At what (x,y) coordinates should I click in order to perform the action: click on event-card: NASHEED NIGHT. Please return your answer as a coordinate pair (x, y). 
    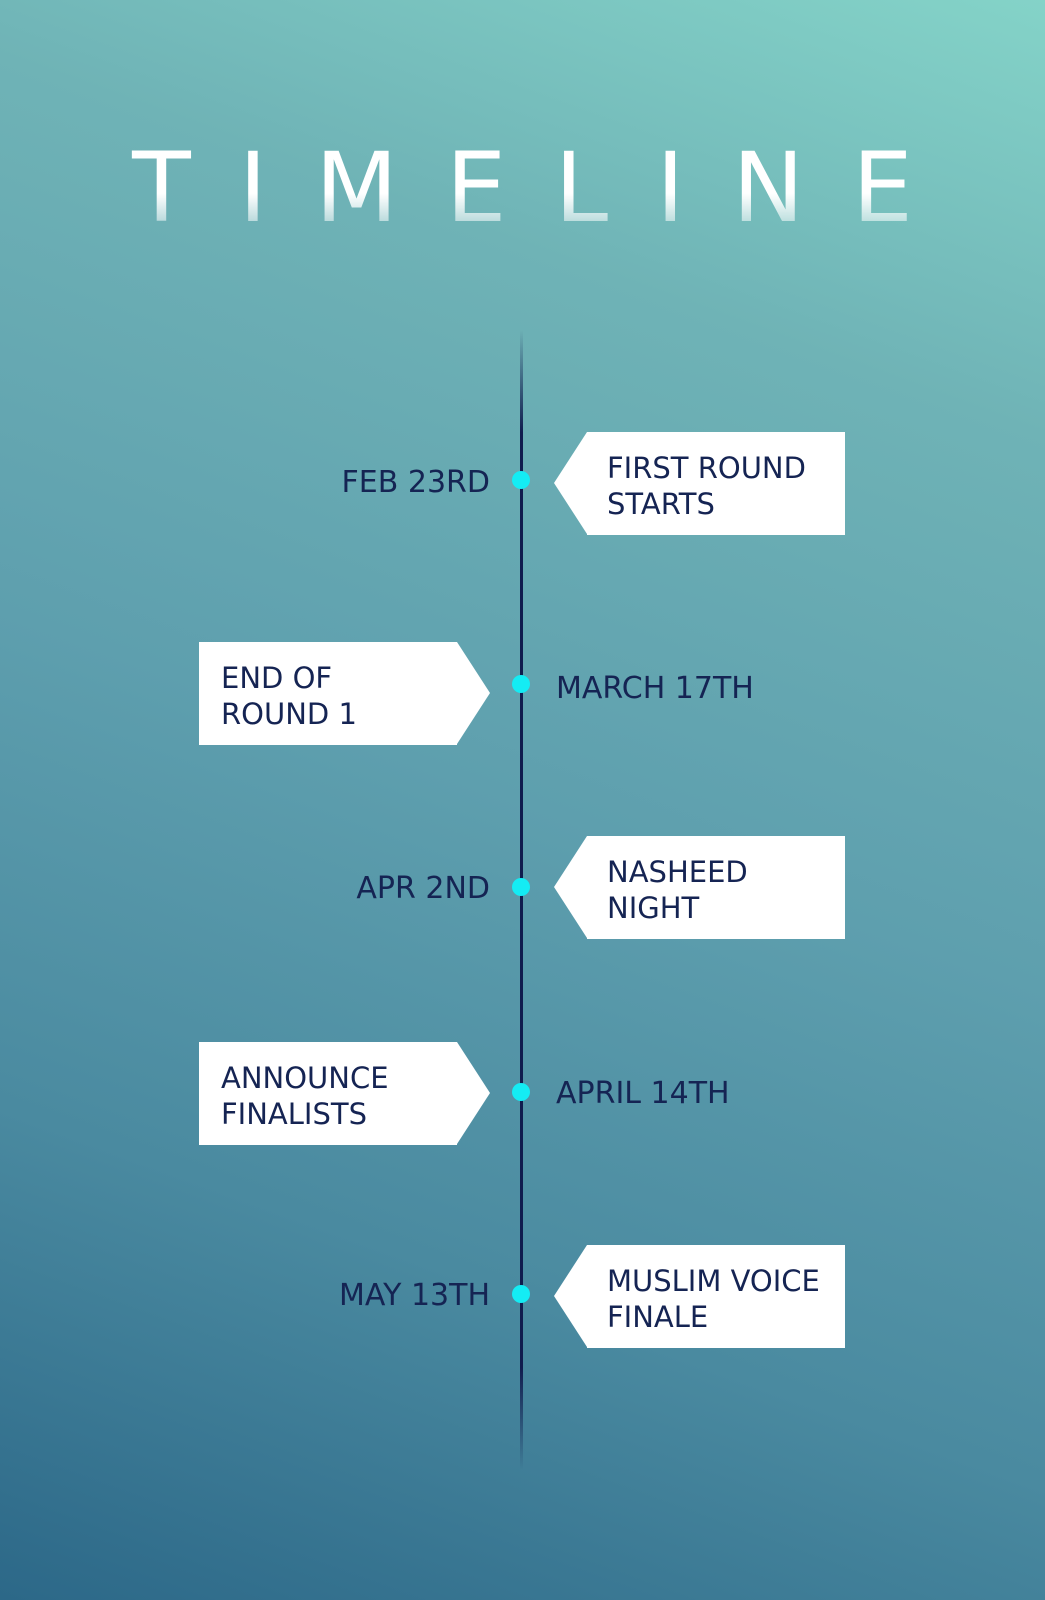
    Looking at the image, I should click on (699, 887).